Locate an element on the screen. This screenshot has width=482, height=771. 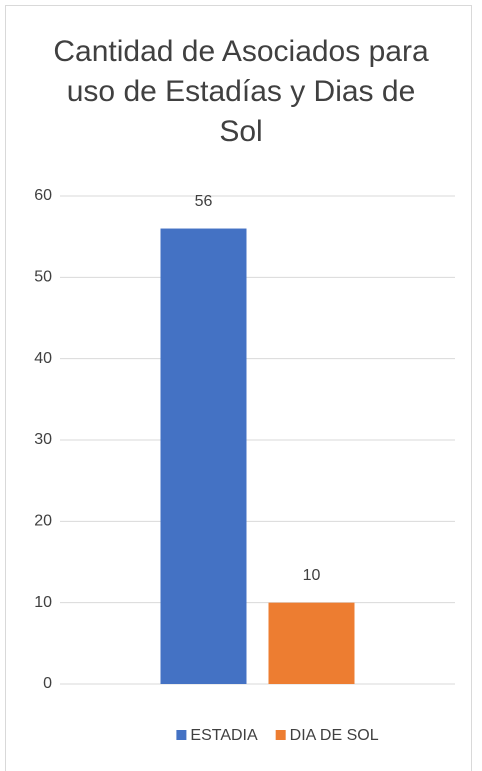
y-tick-label: 20 is located at coordinates (43, 521).